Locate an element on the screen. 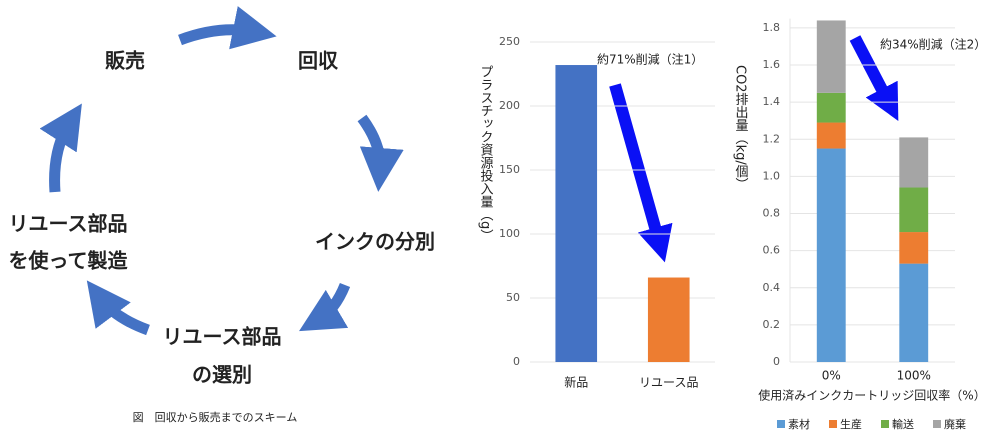  caption: 図 回収から販売までのスキーム is located at coordinates (215, 417).